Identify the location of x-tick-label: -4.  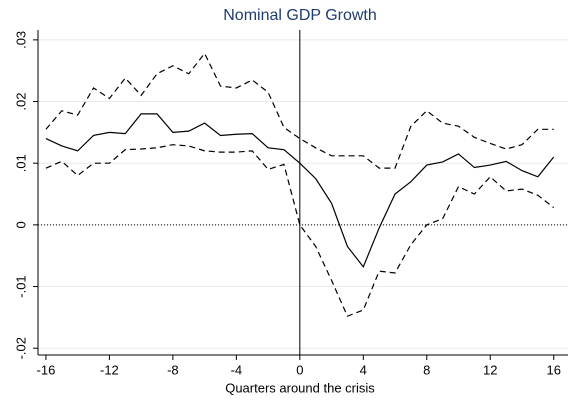
(237, 369).